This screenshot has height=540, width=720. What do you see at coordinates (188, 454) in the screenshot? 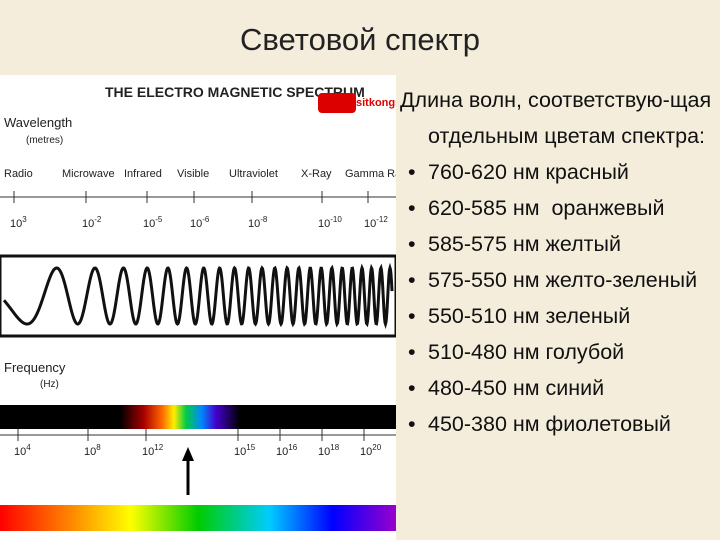
I see `arrow-head` at bounding box center [188, 454].